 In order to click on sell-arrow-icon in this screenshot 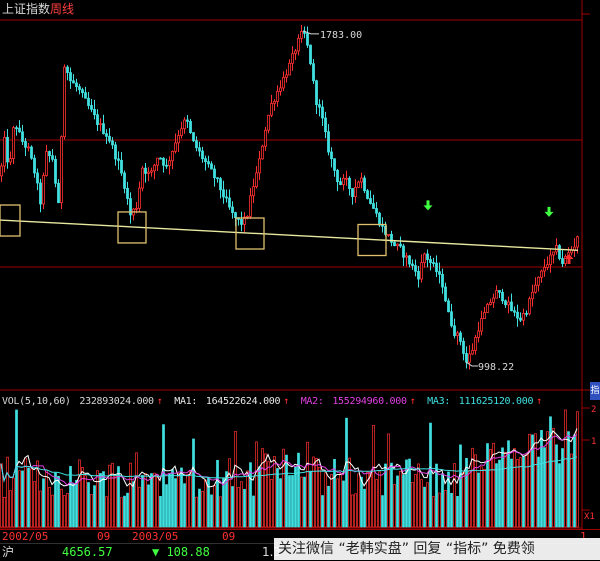, I will do `click(569, 258)`.